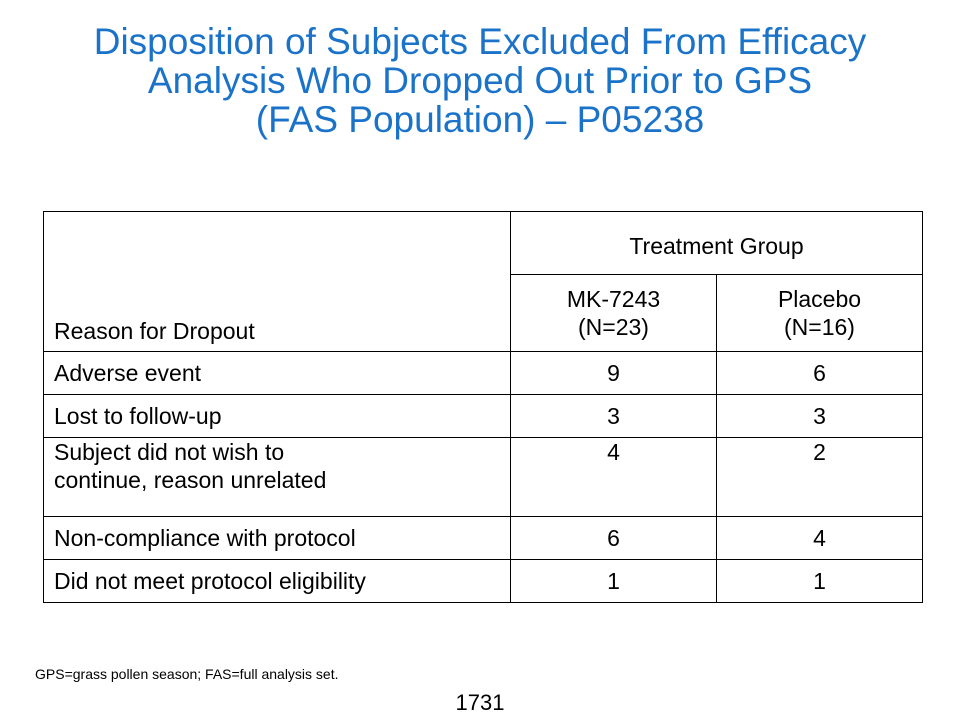 This screenshot has height=720, width=960. What do you see at coordinates (480, 702) in the screenshot?
I see `page-number: 1731` at bounding box center [480, 702].